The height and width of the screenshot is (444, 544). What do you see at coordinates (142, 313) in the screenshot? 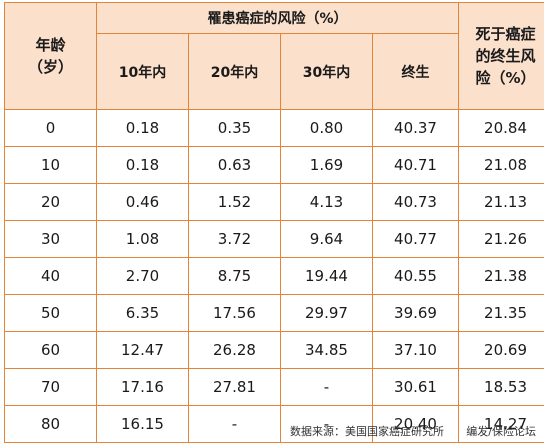
I see `cell-y10: 6.35` at bounding box center [142, 313].